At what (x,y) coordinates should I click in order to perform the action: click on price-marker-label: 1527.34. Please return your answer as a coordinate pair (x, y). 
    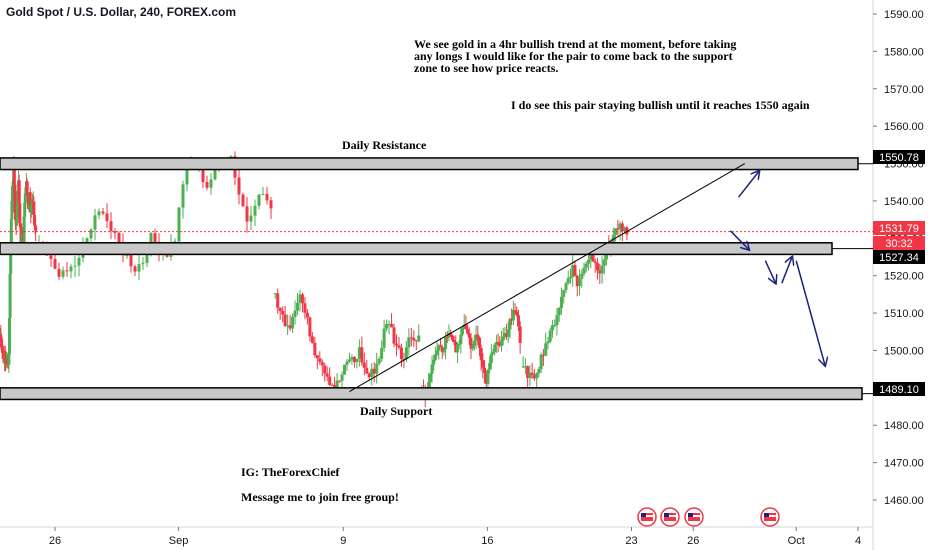
    Looking at the image, I should click on (899, 258).